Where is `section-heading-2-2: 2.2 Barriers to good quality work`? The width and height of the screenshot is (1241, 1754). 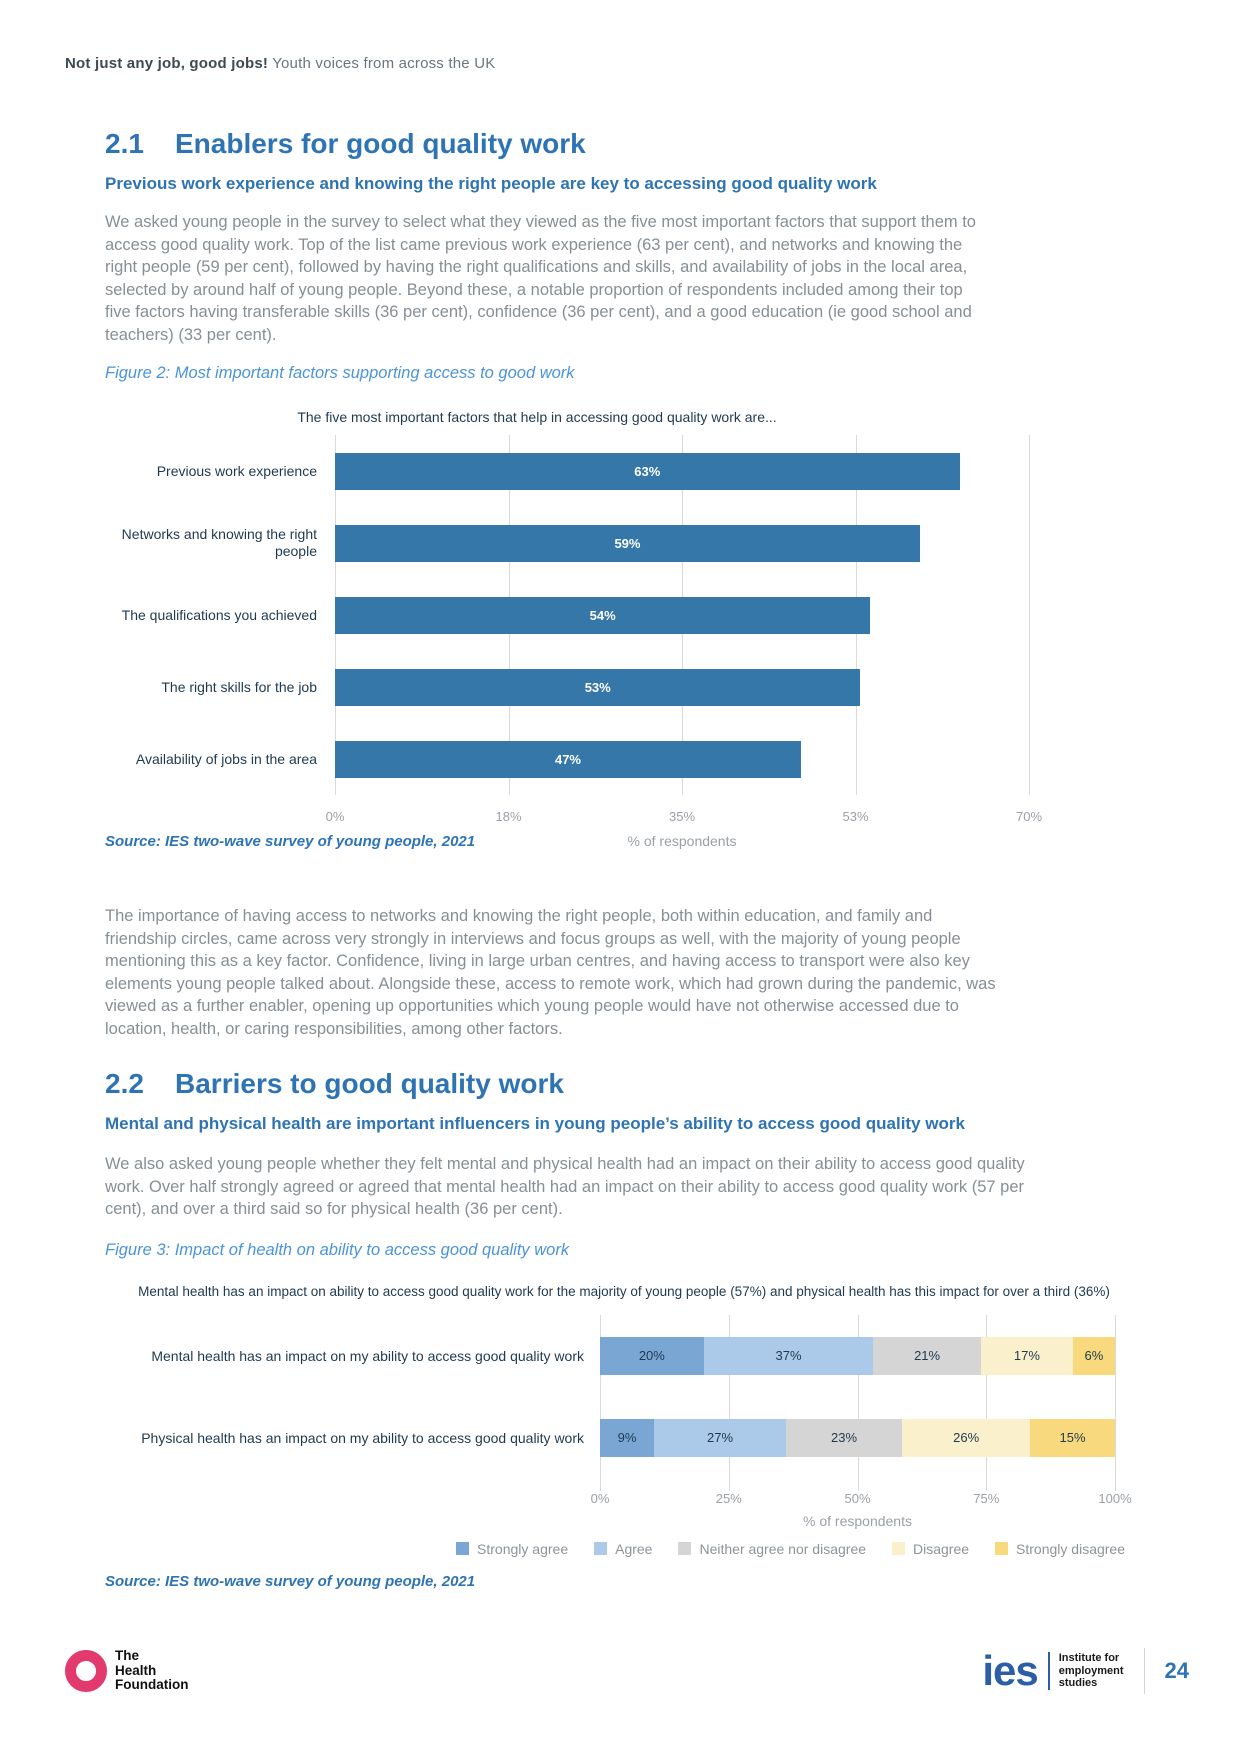
section-heading-2-2: 2.2 Barriers to good quality work is located at coordinates (620, 1084).